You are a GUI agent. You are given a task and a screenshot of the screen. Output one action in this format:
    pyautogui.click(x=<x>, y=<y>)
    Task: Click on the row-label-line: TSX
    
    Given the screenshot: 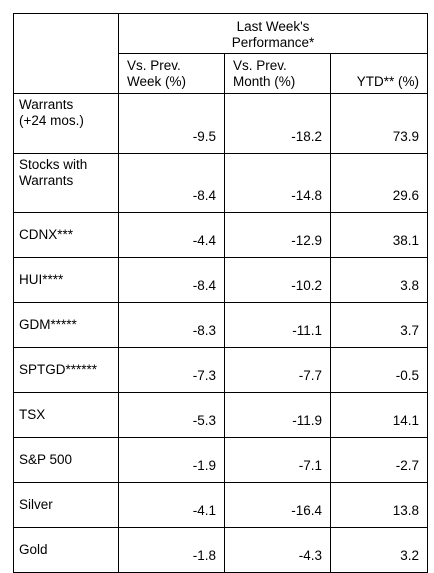 What is the action you would take?
    pyautogui.click(x=32, y=414)
    